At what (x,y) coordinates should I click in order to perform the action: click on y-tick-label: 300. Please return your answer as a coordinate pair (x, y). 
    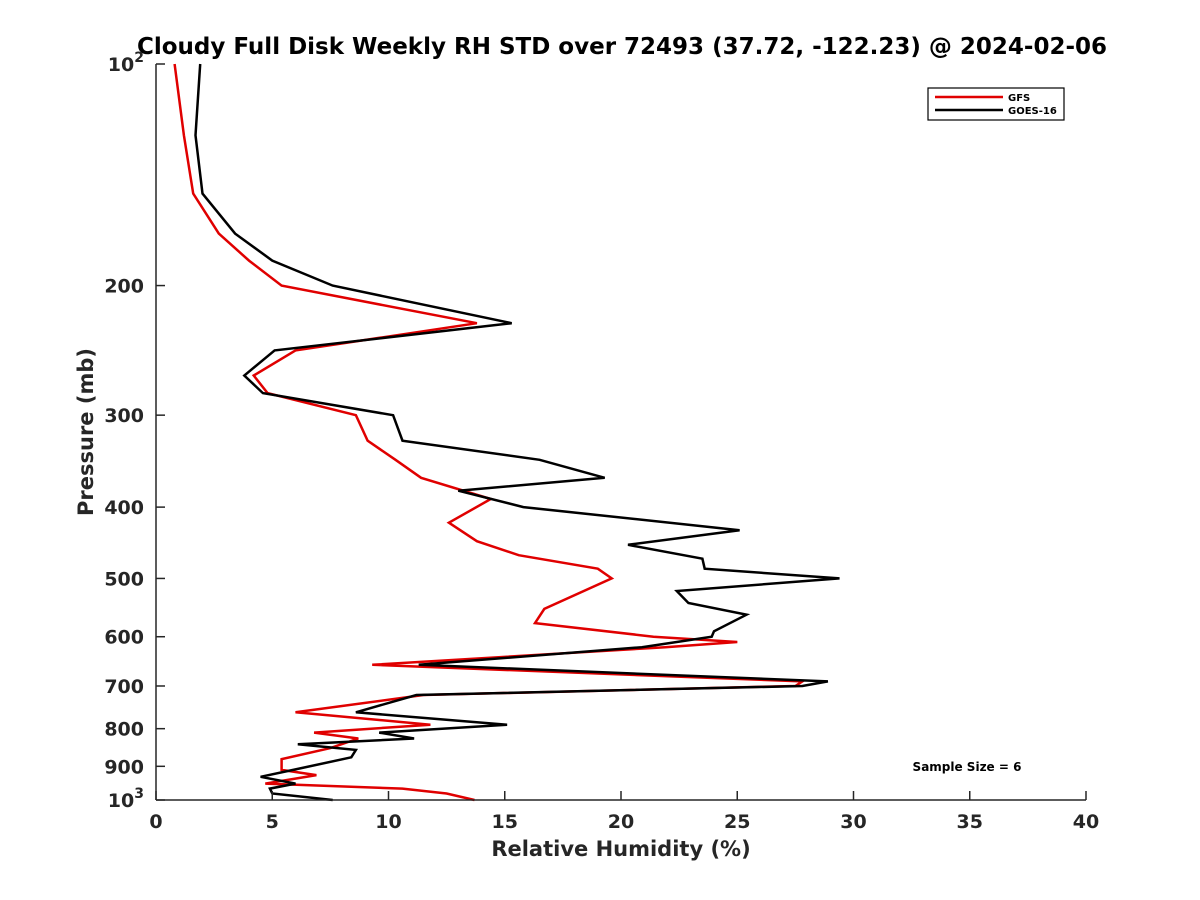
    Looking at the image, I should click on (124, 416).